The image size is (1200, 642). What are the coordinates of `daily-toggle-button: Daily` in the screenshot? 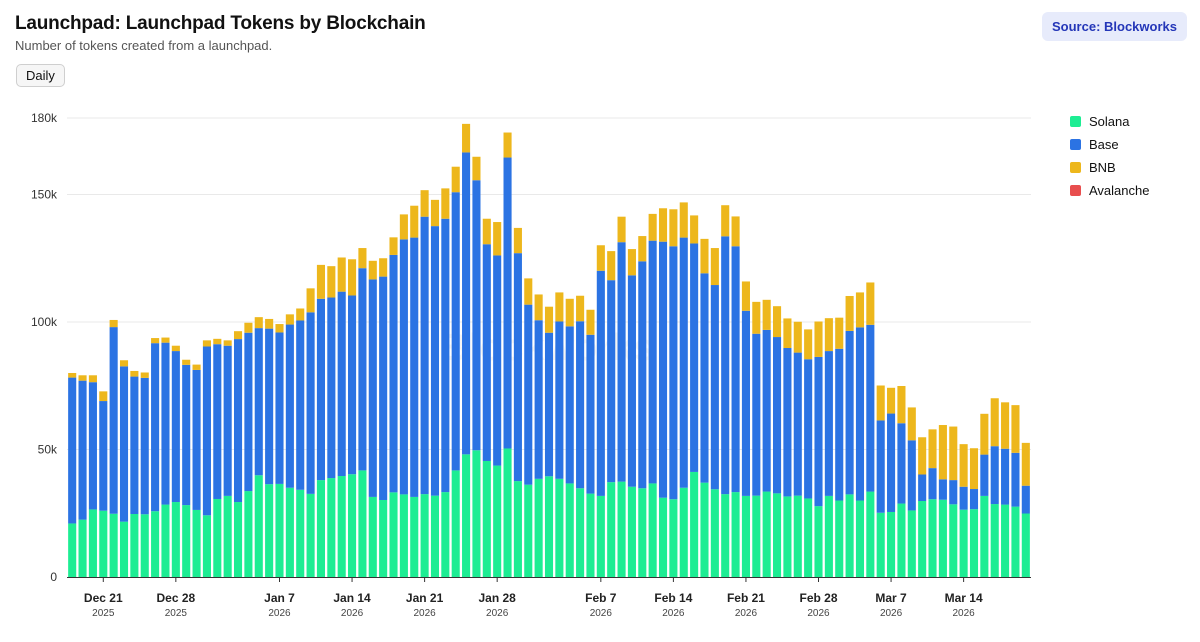 It's located at (40, 75).